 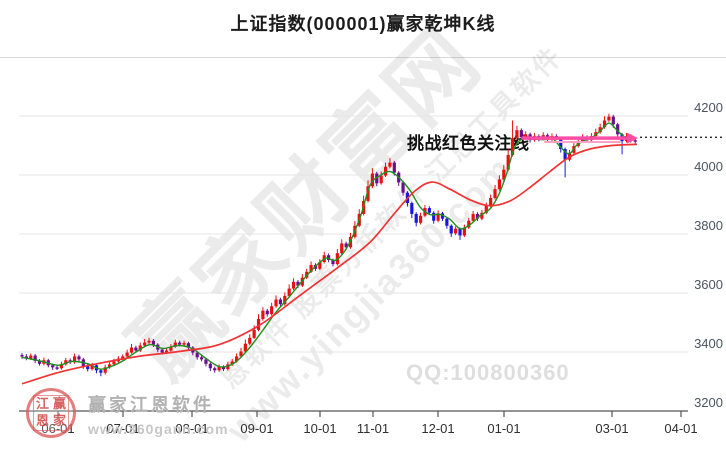 What do you see at coordinates (708, 107) in the screenshot?
I see `y-axis-label: 4200` at bounding box center [708, 107].